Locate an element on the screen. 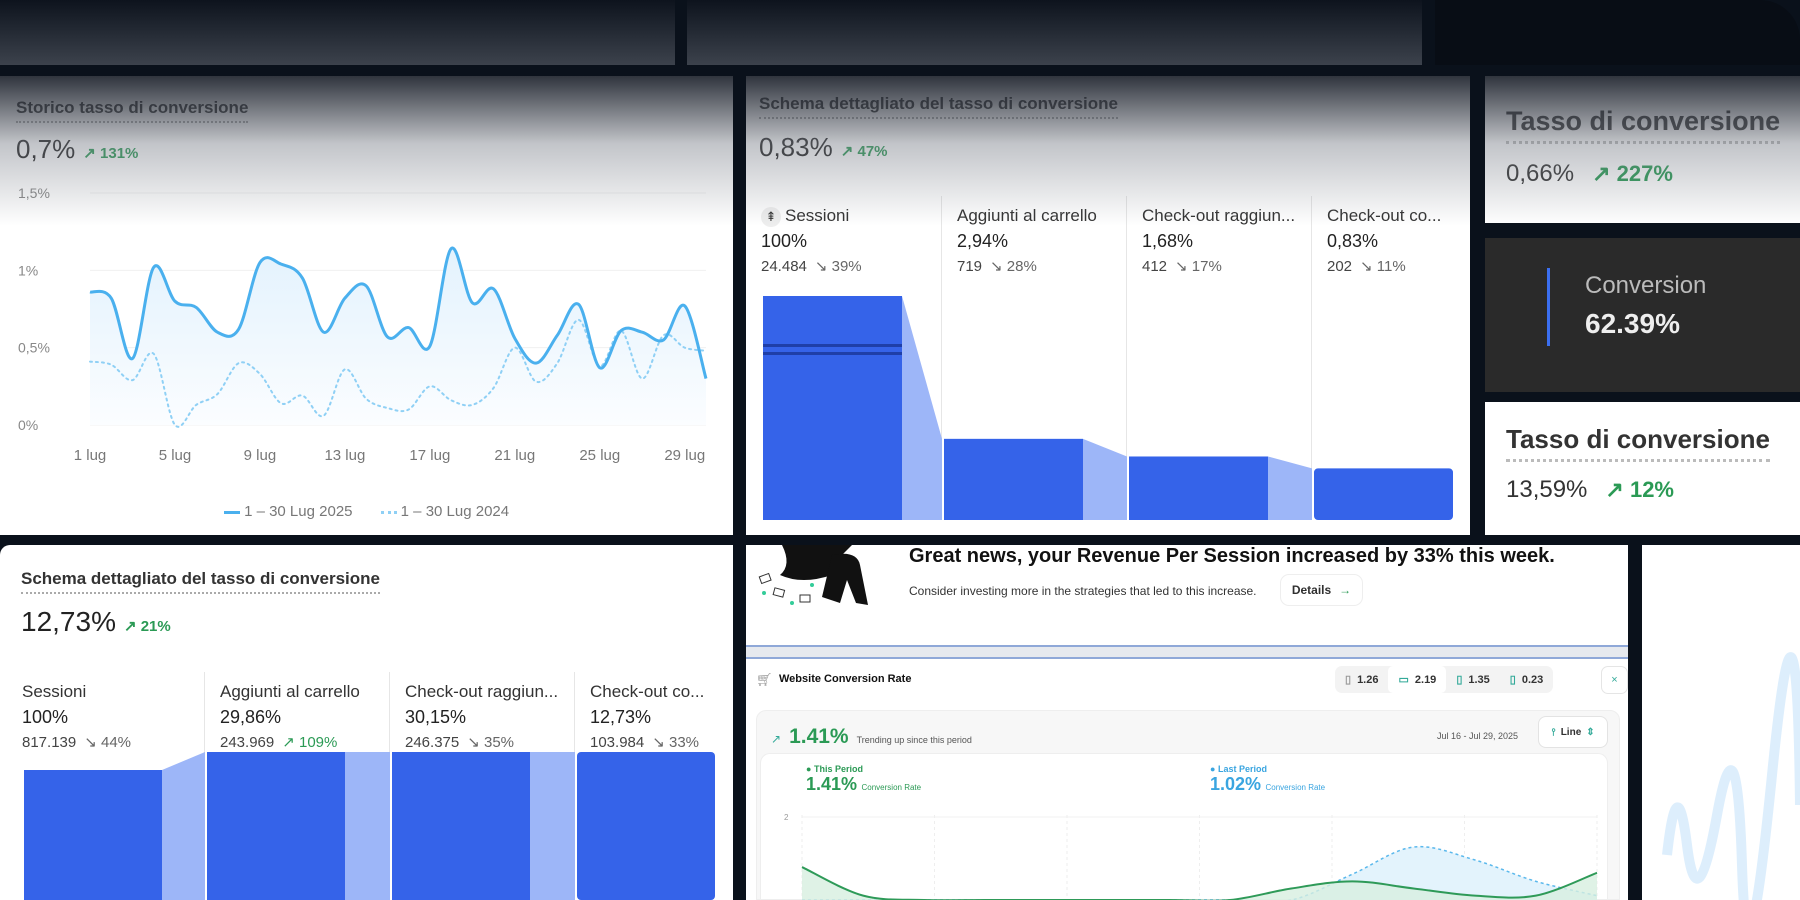 This screenshot has height=900, width=1800. step-percent: 2,94% is located at coordinates (983, 241).